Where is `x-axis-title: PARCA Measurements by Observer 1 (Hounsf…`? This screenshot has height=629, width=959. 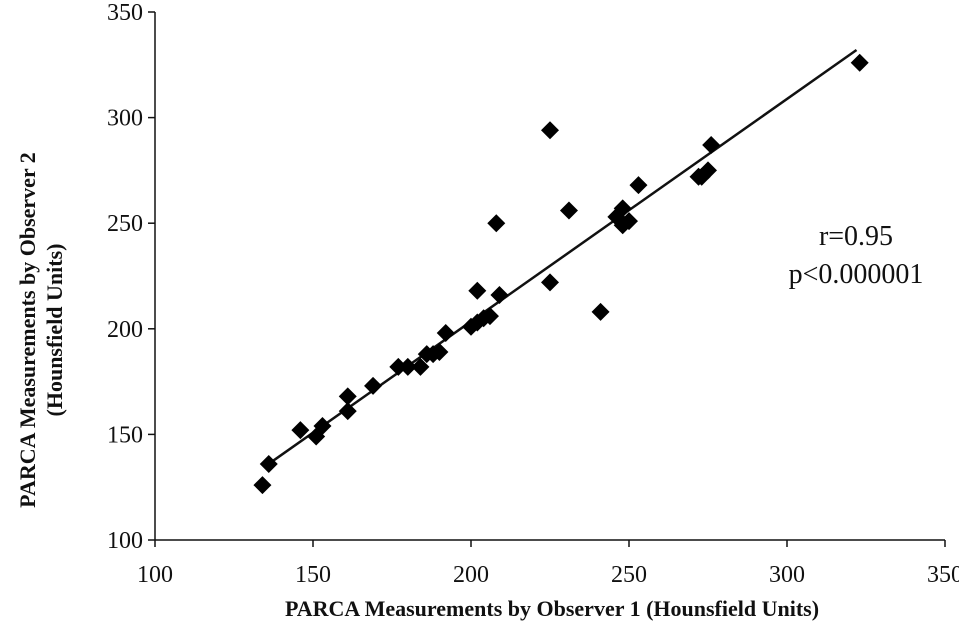 x-axis-title: PARCA Measurements by Observer 1 (Hounsf… is located at coordinates (552, 608).